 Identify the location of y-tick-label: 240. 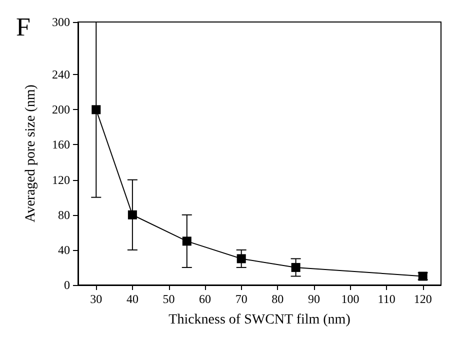
(61, 75).